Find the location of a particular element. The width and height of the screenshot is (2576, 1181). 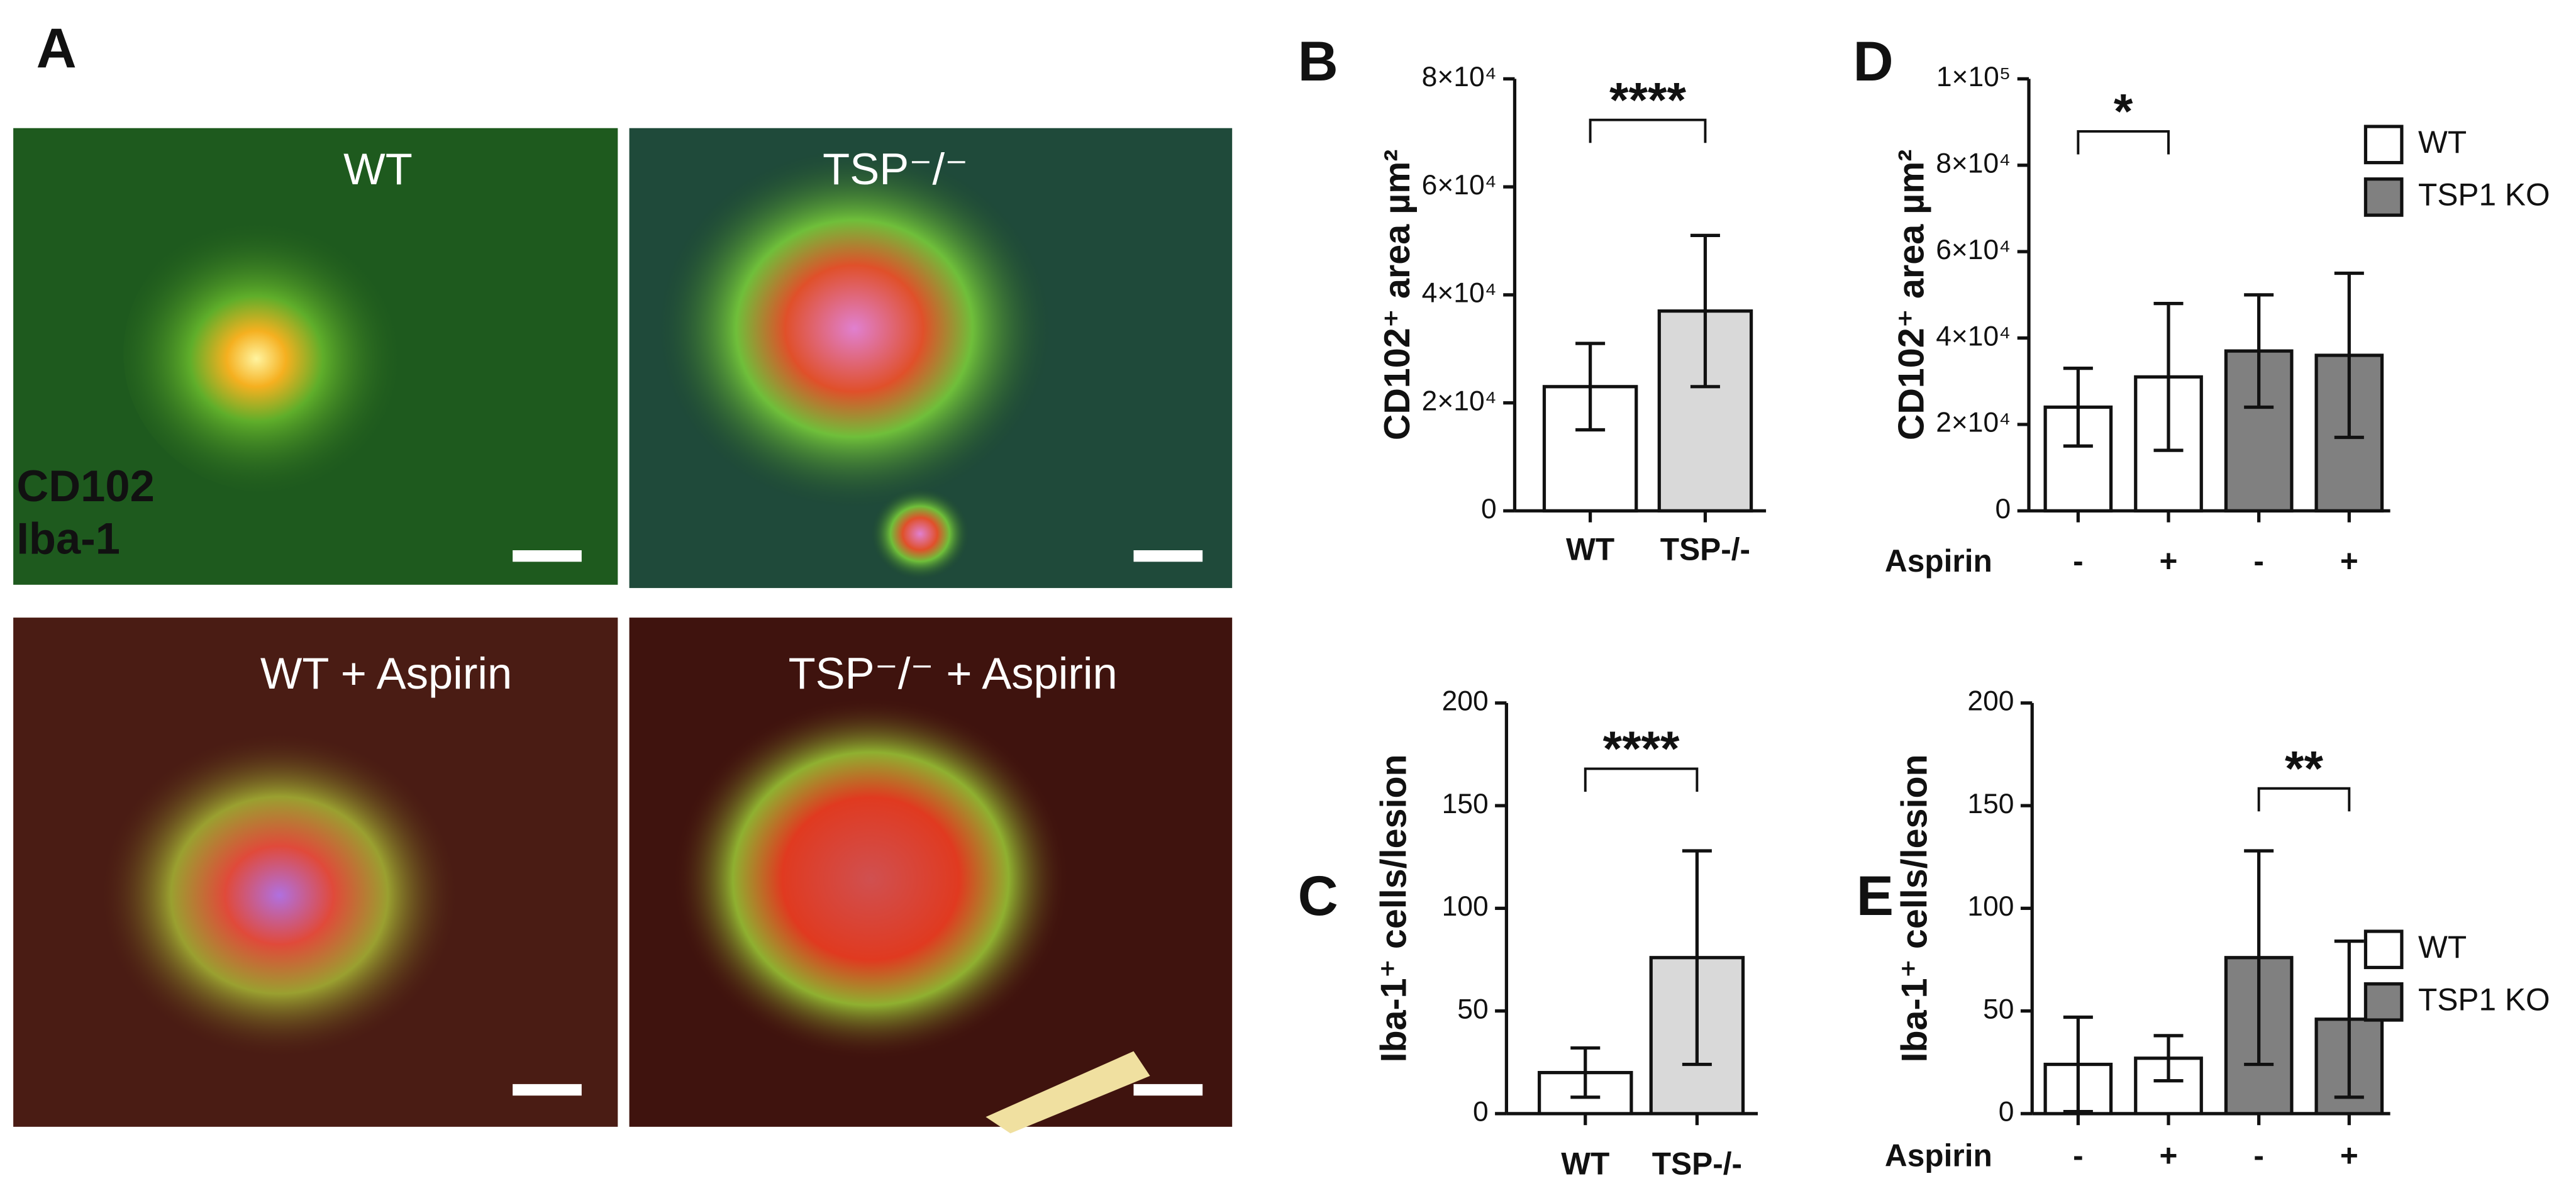

panel-label: C is located at coordinates (1318, 896).